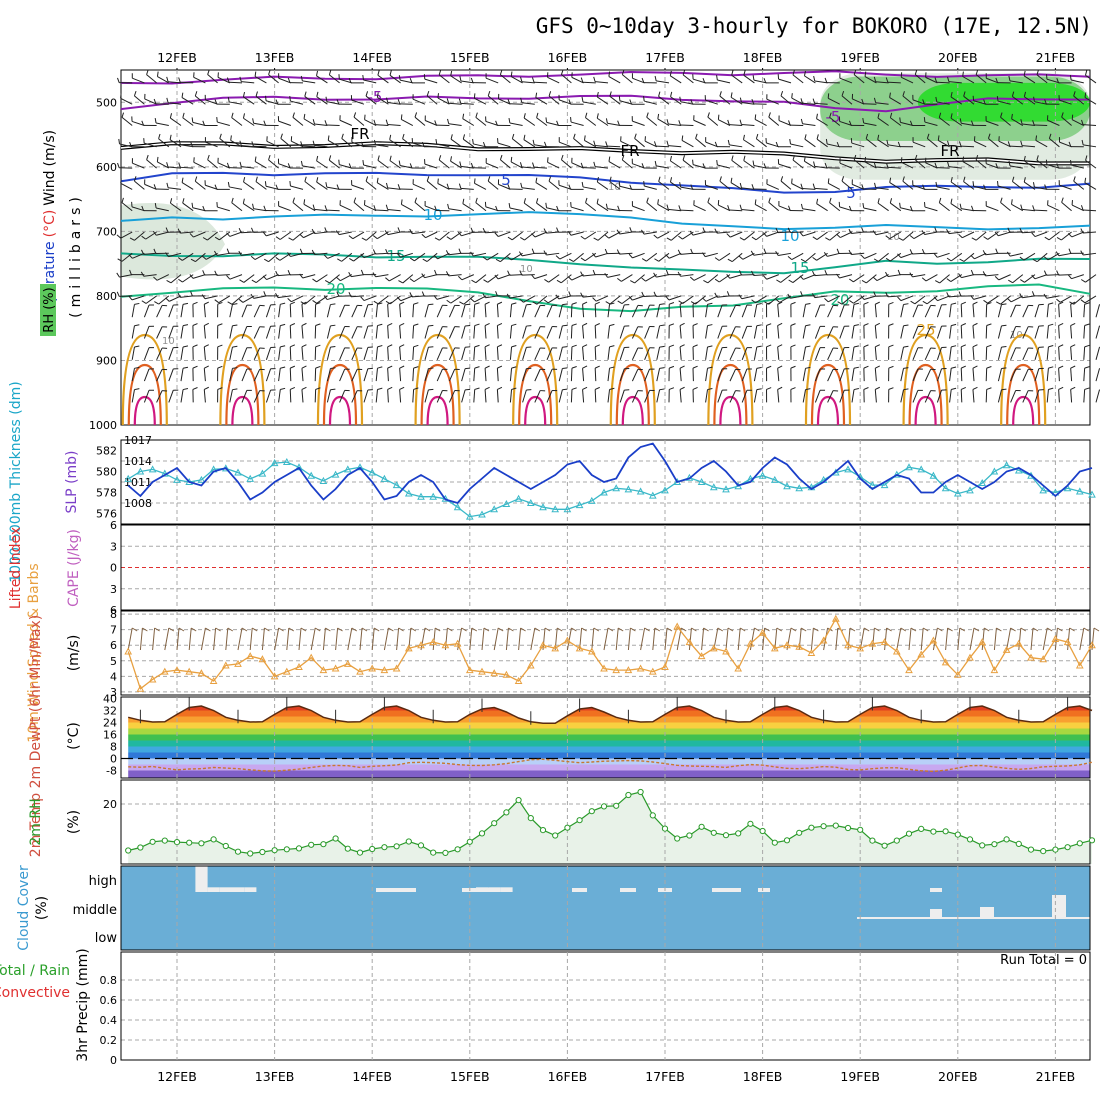  What do you see at coordinates (106, 231) in the screenshot?
I see `pressure-tick-label: 700` at bounding box center [106, 231].